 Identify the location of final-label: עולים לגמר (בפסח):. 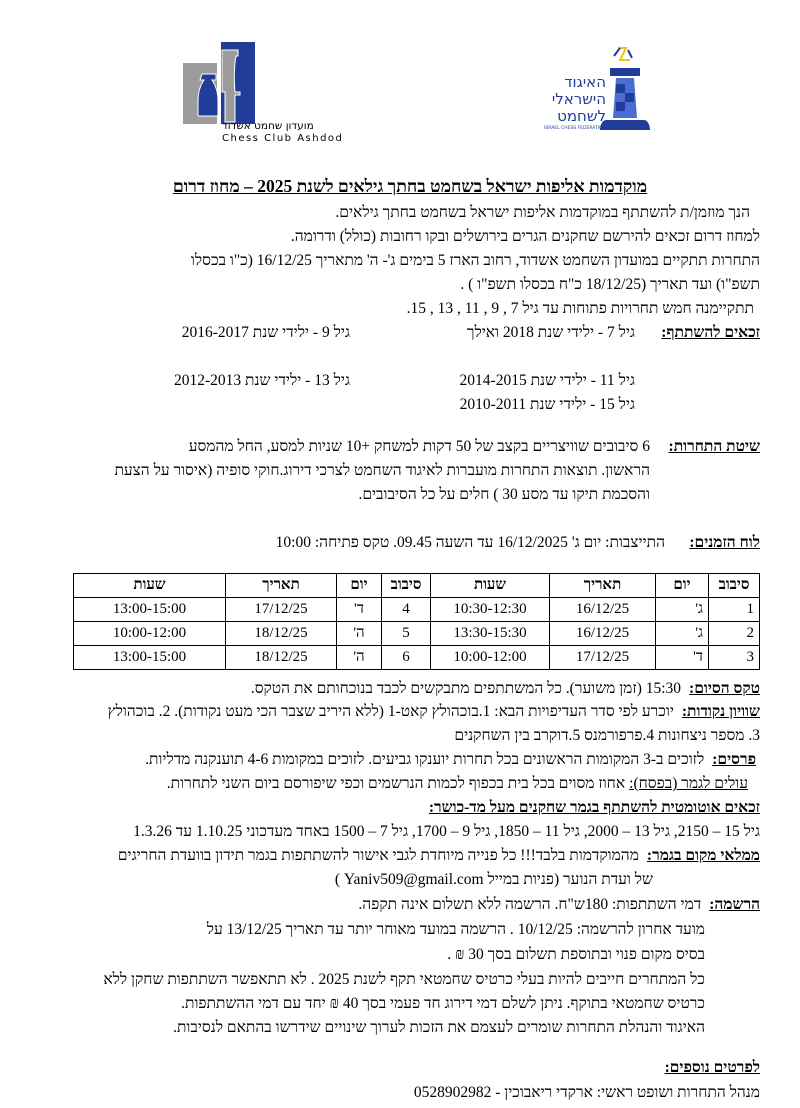
(688, 783).